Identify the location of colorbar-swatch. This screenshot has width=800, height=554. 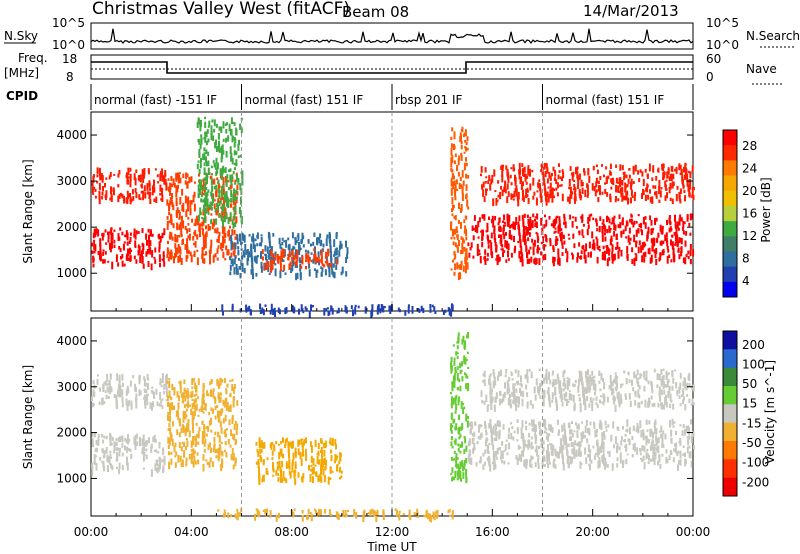
(730, 274).